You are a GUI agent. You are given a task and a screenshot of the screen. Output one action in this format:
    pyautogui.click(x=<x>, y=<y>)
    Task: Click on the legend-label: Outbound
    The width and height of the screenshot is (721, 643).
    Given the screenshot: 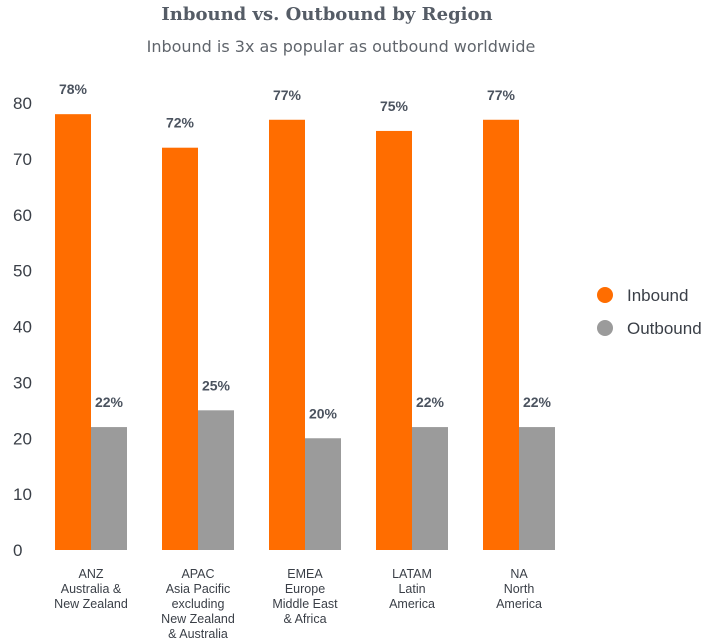 What is the action you would take?
    pyautogui.click(x=664, y=328)
    